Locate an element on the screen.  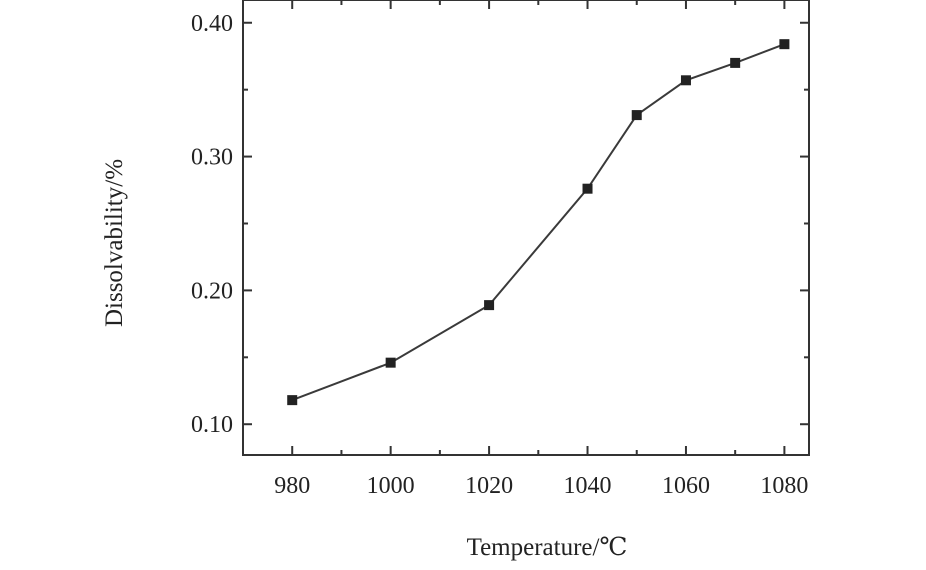
x-tick-label: 1000 is located at coordinates (391, 486).